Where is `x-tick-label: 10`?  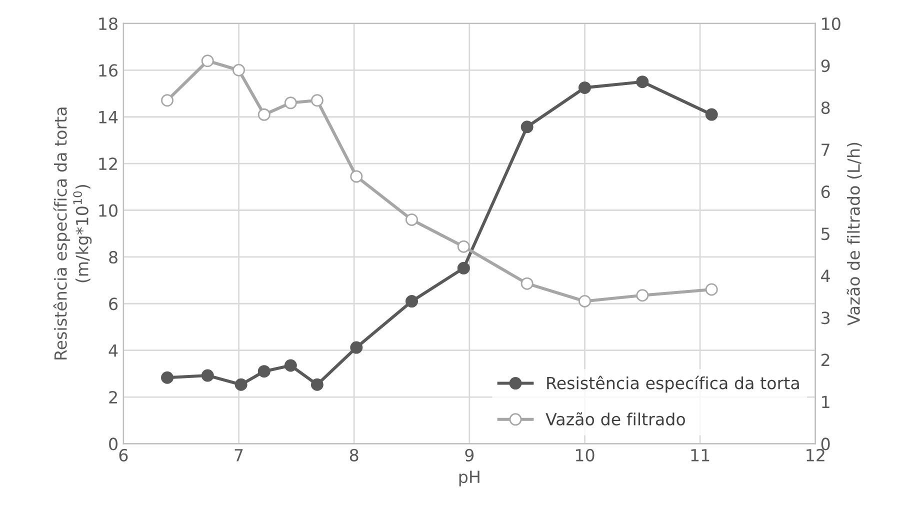
x-tick-label: 10 is located at coordinates (585, 455).